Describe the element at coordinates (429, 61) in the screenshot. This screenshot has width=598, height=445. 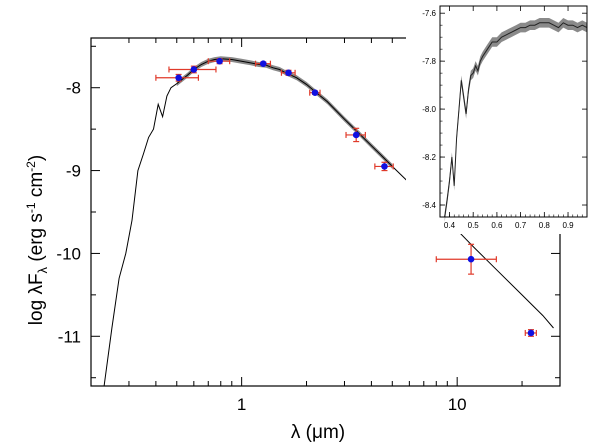
I see `inset-y-tick-label: -7.8` at that location.